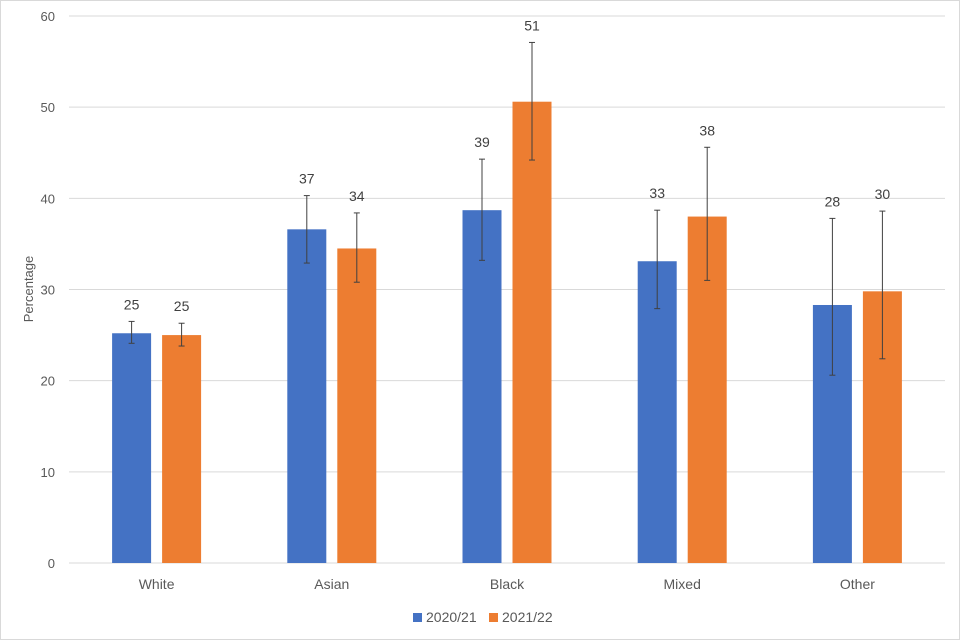  What do you see at coordinates (28, 289) in the screenshot?
I see `y-axis-title: Percentage` at bounding box center [28, 289].